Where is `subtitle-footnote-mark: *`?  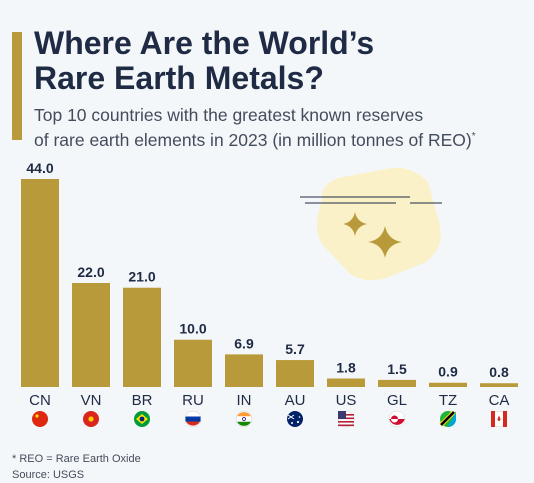
subtitle-footnote-mark: * is located at coordinates (473, 136).